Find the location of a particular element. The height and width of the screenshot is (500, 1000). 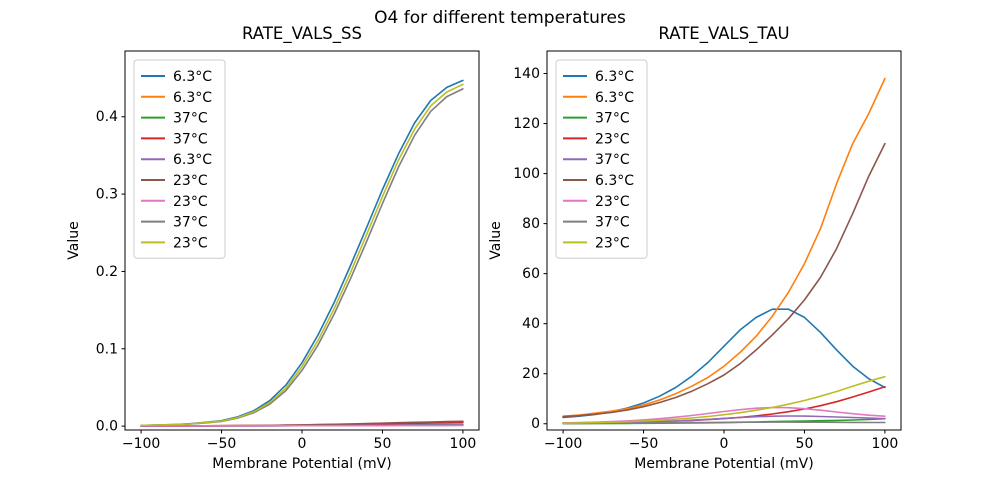

subplot-title: RATE_VALS_TAU is located at coordinates (723, 34).